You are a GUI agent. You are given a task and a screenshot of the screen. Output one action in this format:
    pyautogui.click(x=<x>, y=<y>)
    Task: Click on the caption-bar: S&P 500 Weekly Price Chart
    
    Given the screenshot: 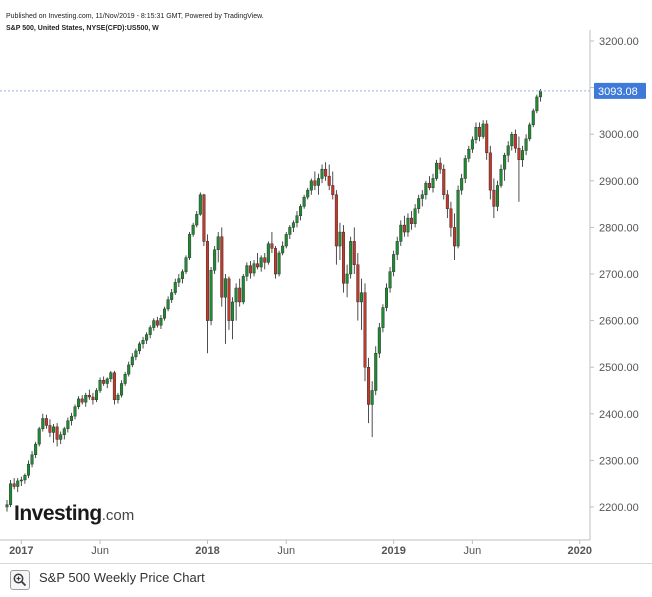 What is the action you would take?
    pyautogui.click(x=326, y=580)
    